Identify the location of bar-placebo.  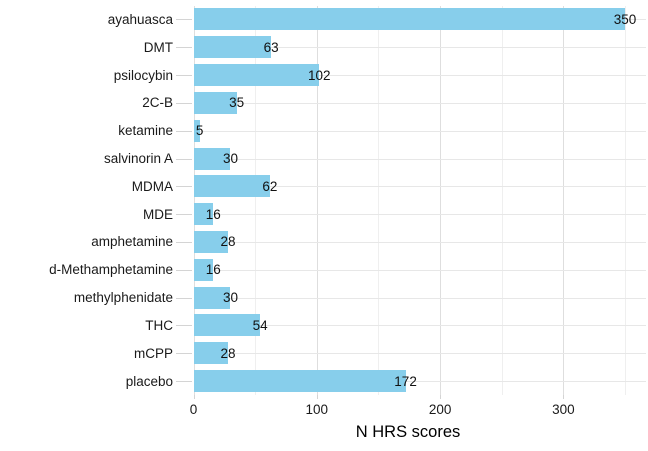
(299, 381).